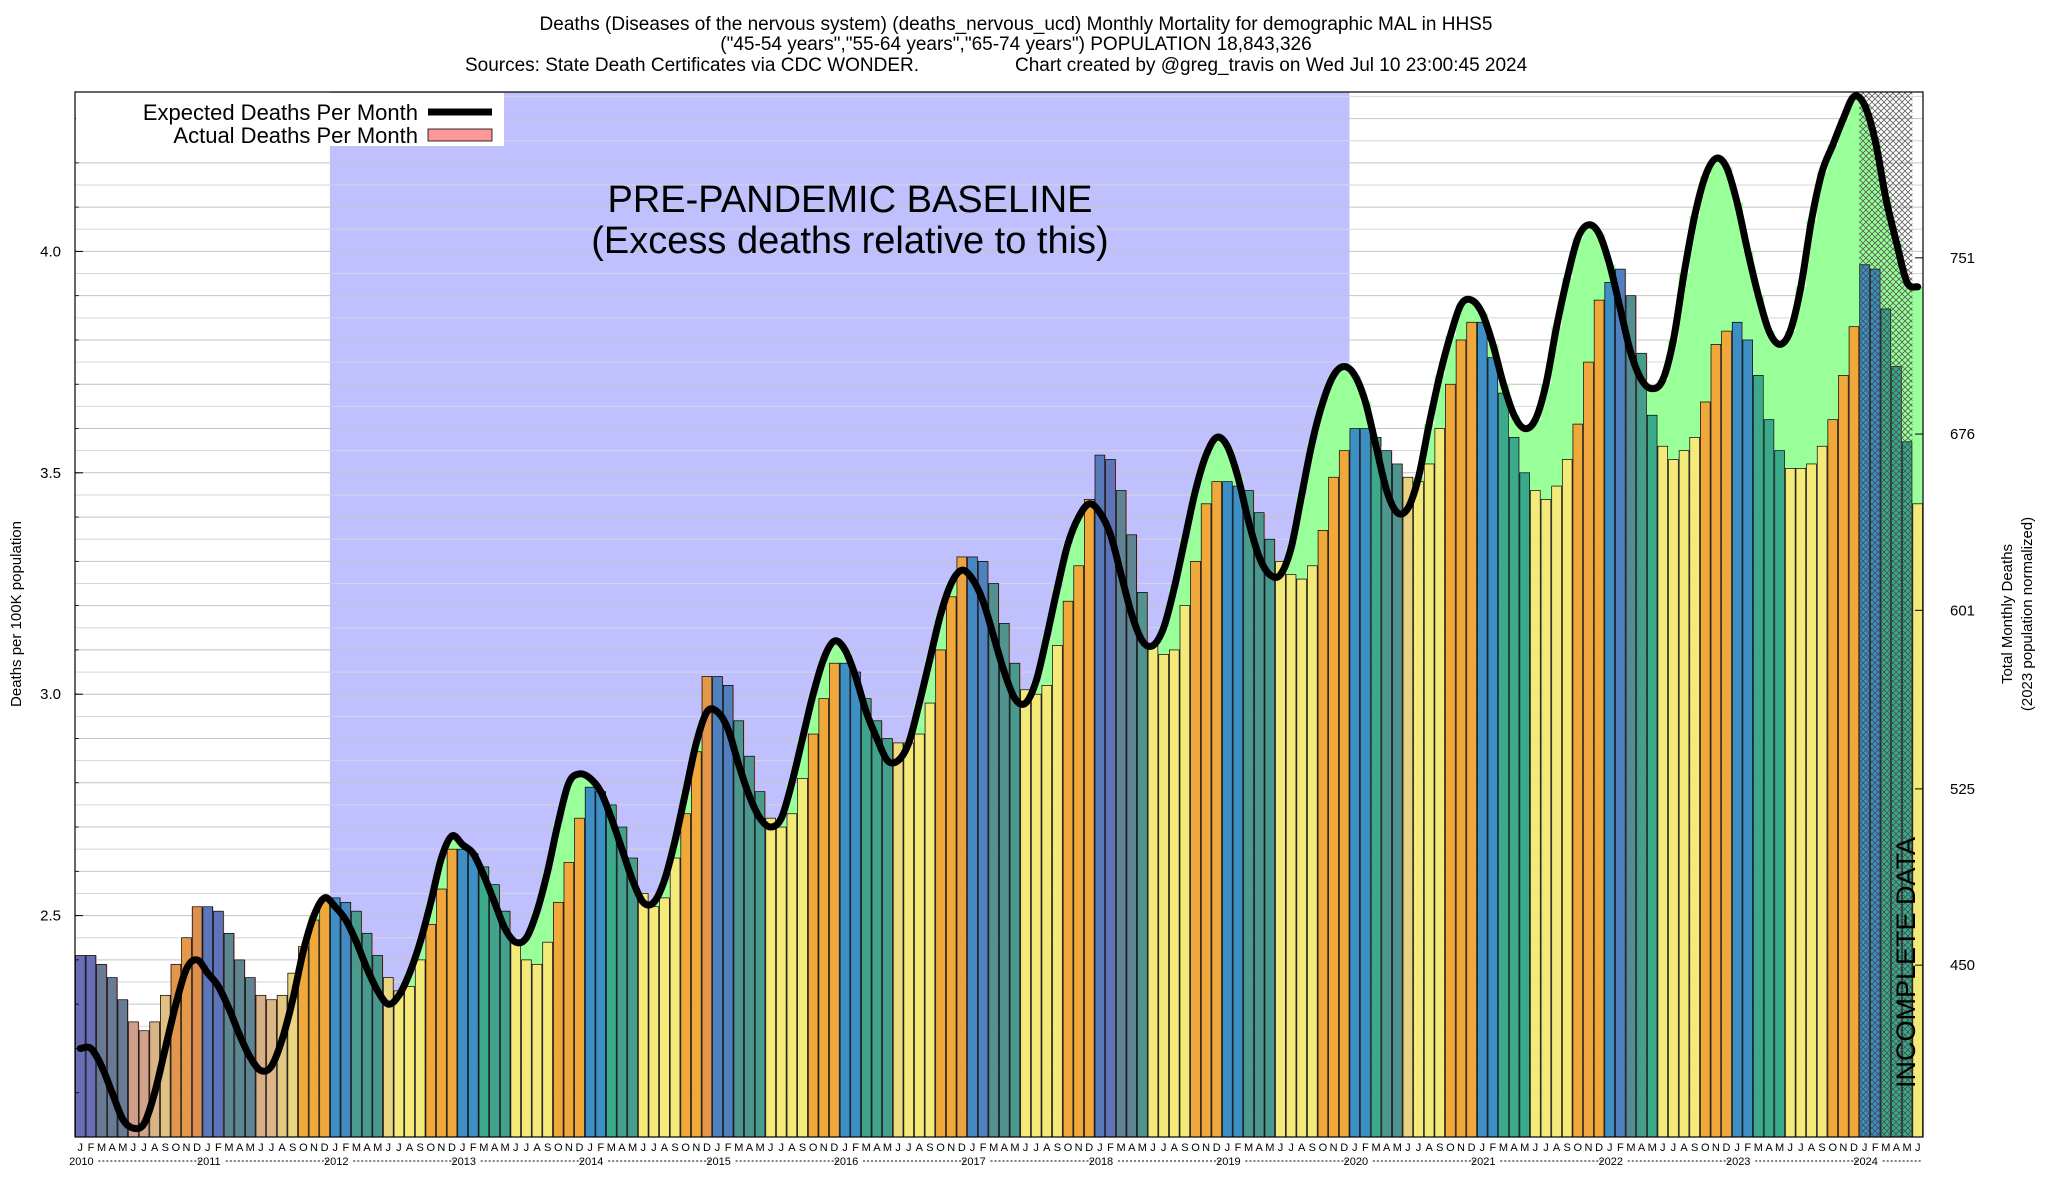  What do you see at coordinates (16, 614) in the screenshot?
I see `y-axis-label-left: Deaths per 100K population` at bounding box center [16, 614].